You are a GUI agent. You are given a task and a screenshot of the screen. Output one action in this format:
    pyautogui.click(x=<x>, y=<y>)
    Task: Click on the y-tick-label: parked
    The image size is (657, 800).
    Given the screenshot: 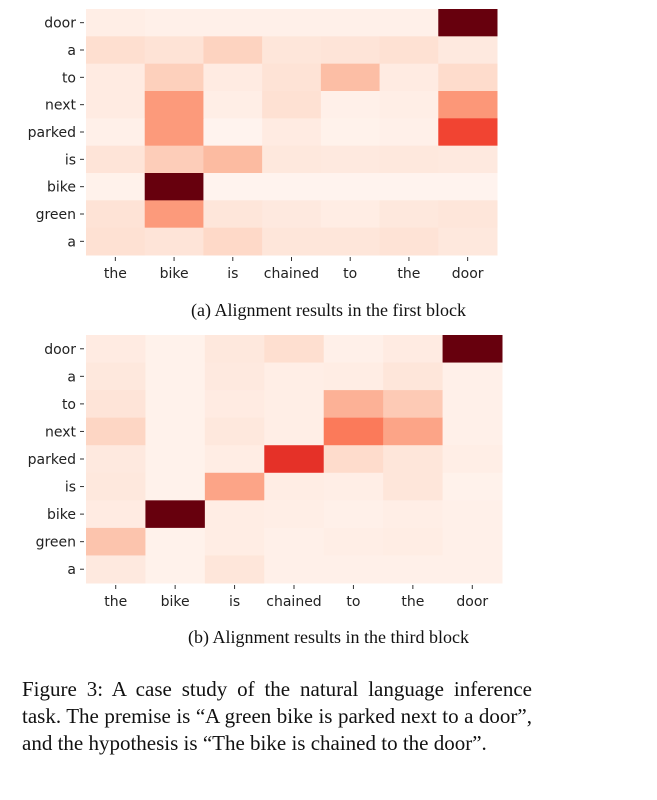 What is the action you would take?
    pyautogui.click(x=52, y=460)
    